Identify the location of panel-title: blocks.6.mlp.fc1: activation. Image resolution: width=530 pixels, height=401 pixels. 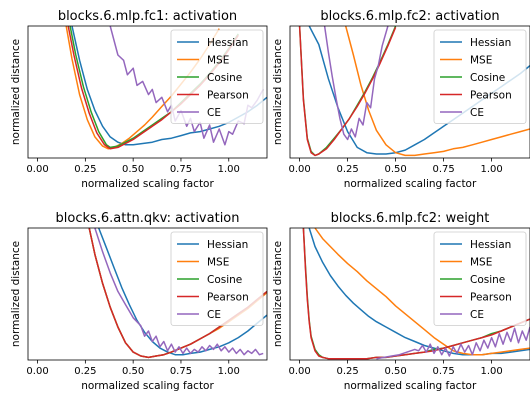
(147, 16).